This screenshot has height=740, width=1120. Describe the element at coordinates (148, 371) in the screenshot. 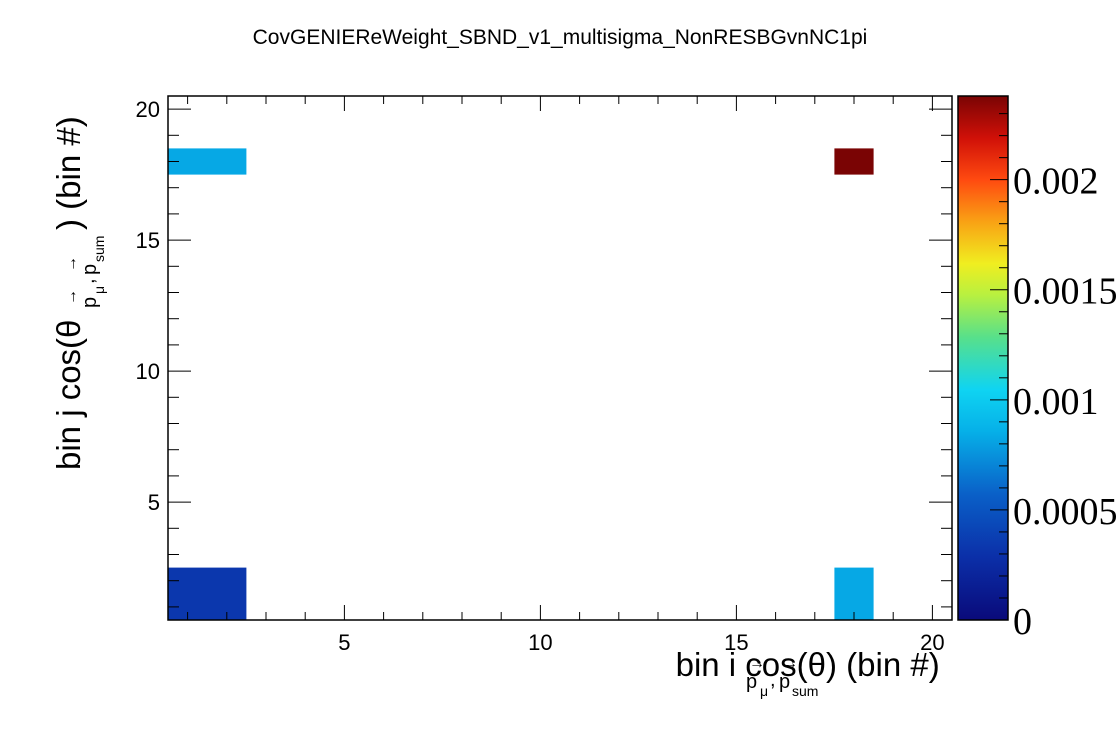

I see `y-tick-label: 10` at that location.